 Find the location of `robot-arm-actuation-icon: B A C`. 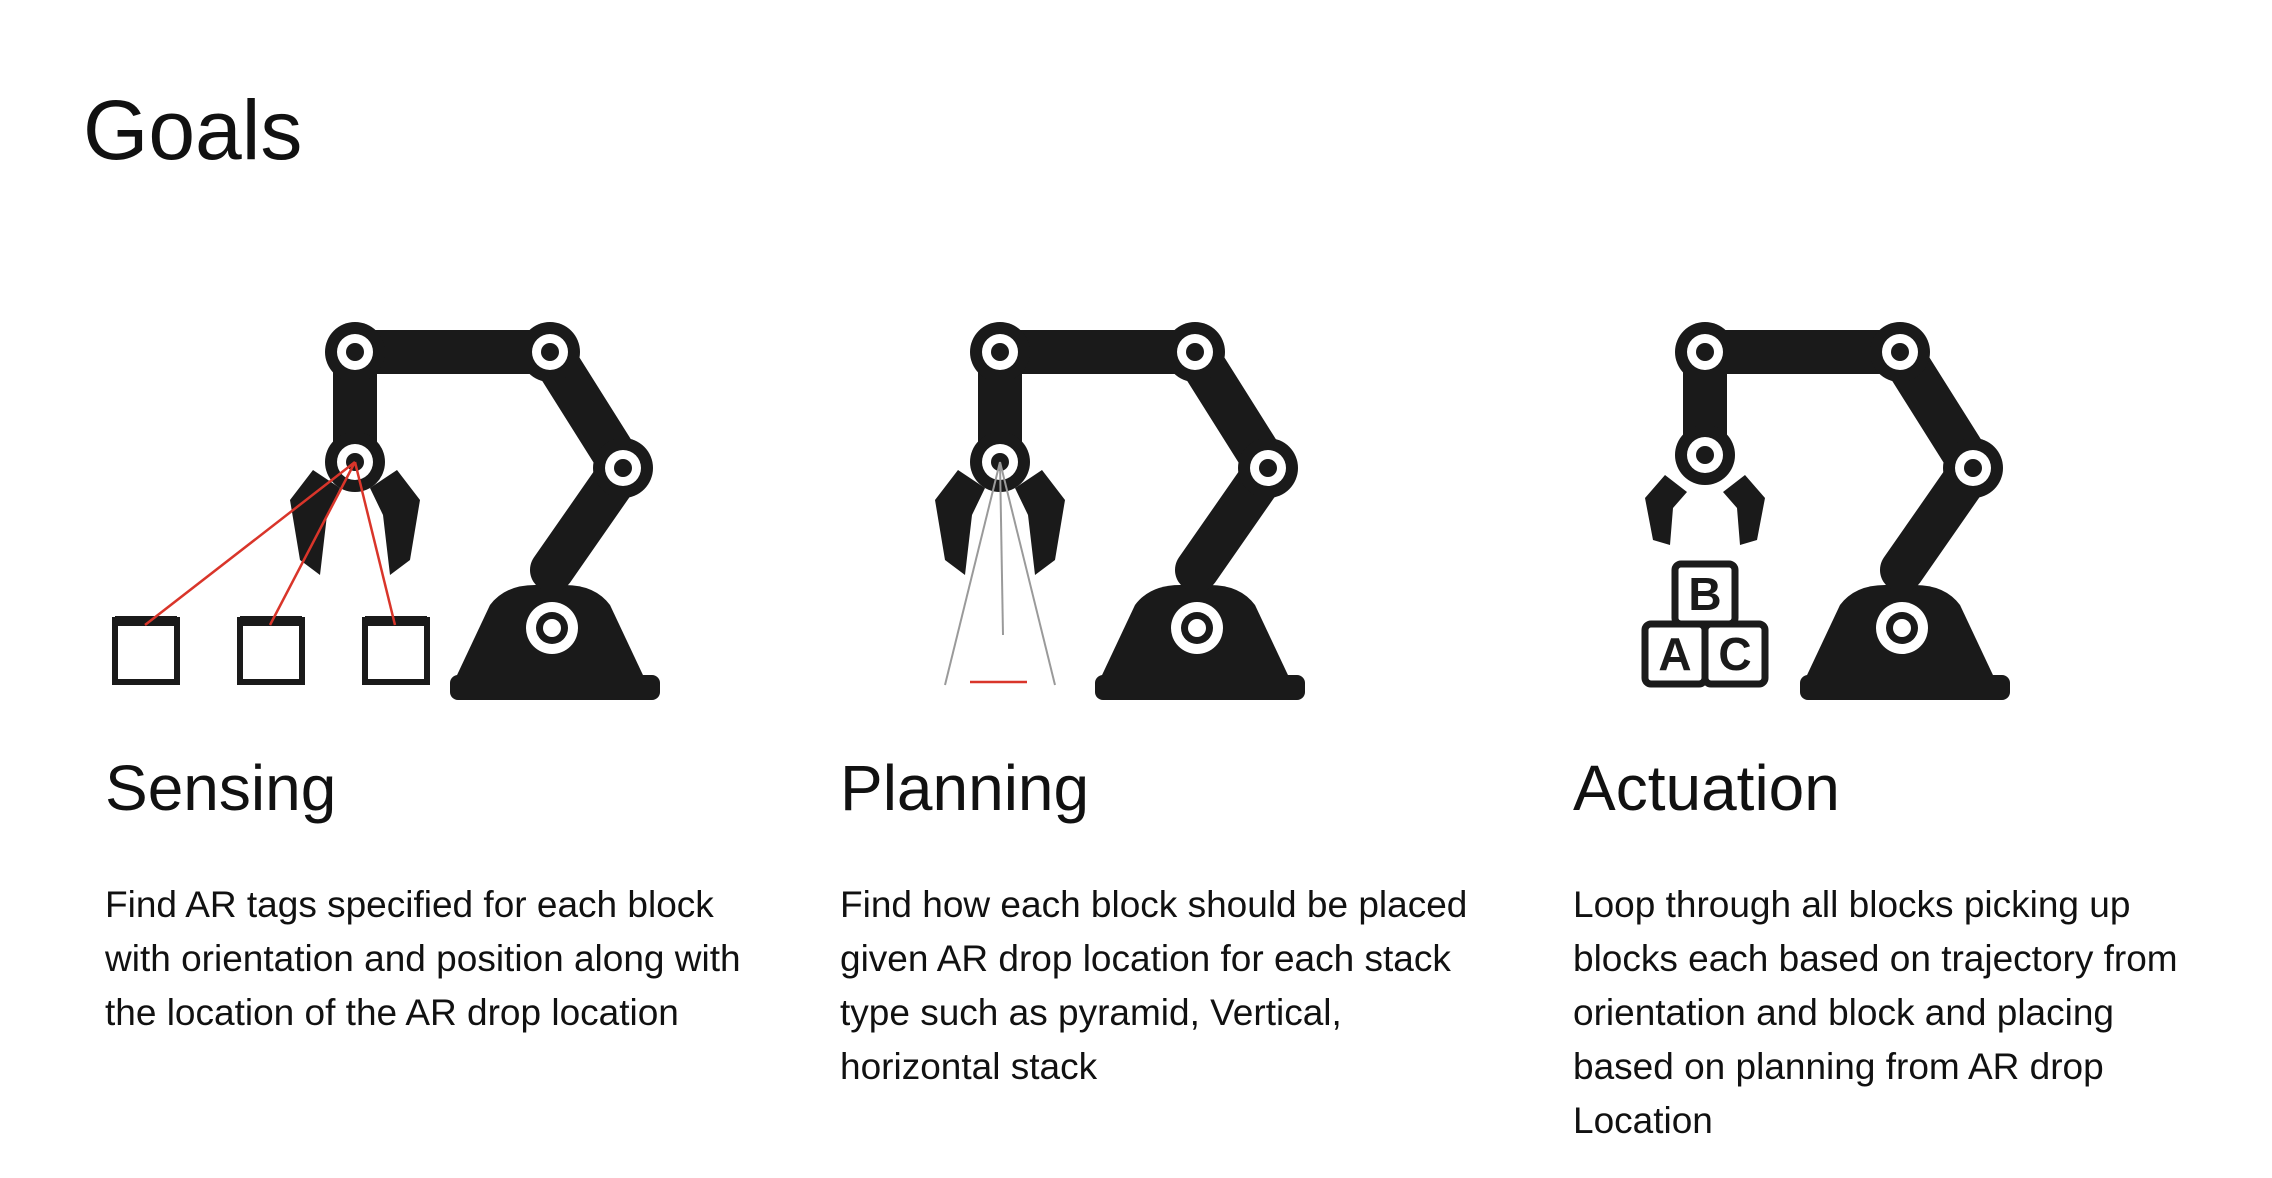

robot-arm-actuation-icon: B A C is located at coordinates (1825, 511).